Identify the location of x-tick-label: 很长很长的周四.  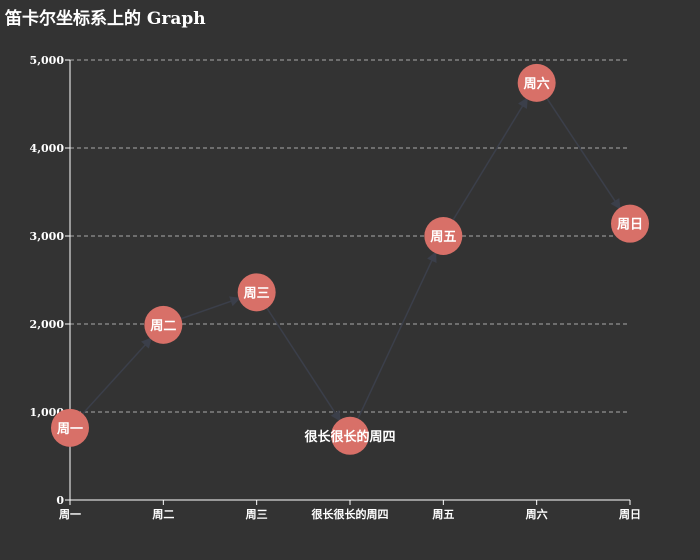
(350, 514).